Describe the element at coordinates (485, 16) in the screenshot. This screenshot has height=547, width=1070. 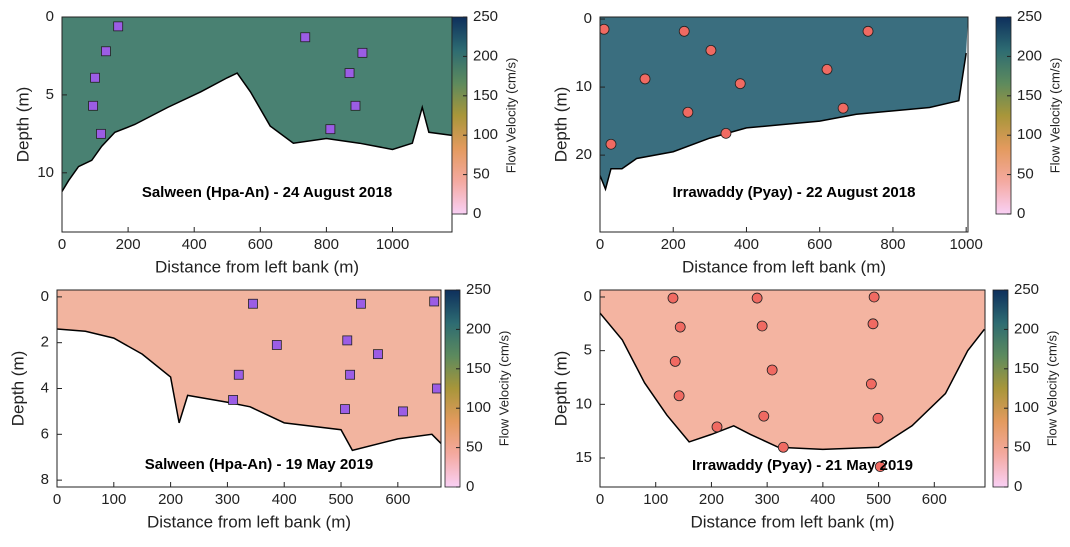
I see `colorbar-tick-label: 250` at that location.